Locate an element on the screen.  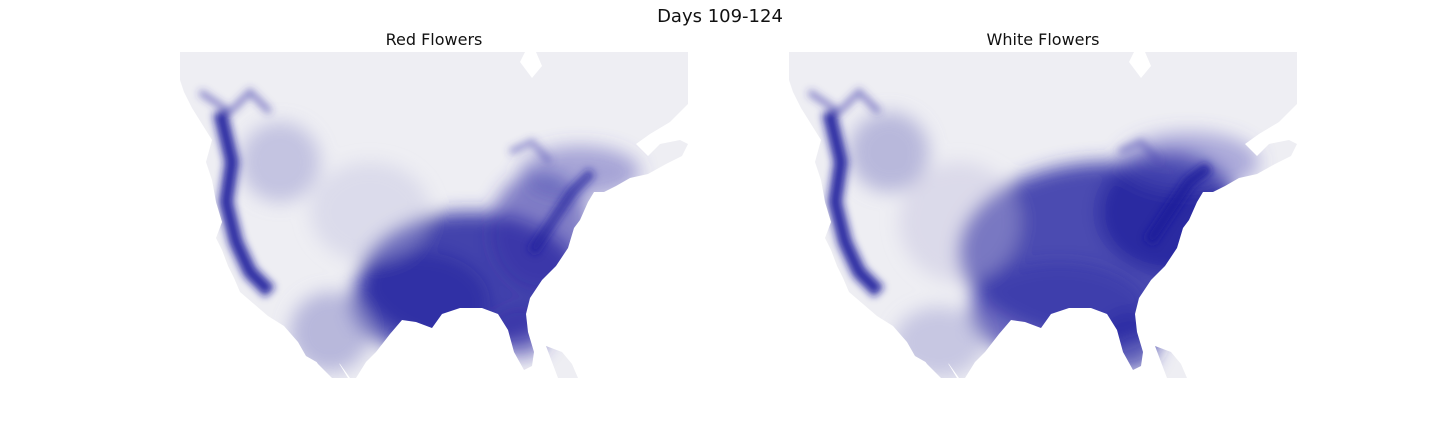
white-flowers-title: White Flowers is located at coordinates (1043, 39).